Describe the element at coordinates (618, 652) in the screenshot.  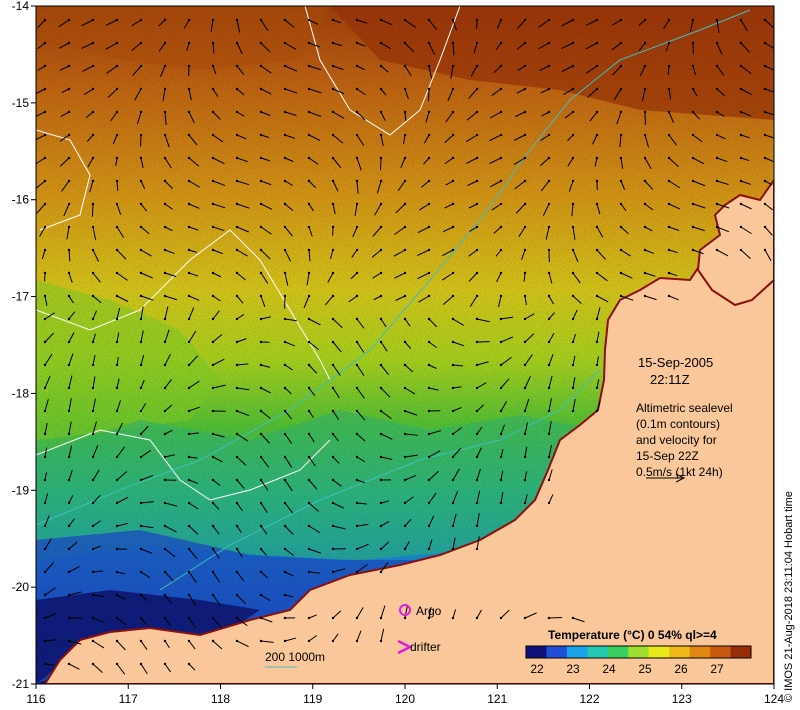
I see `colorbar-swatch` at that location.